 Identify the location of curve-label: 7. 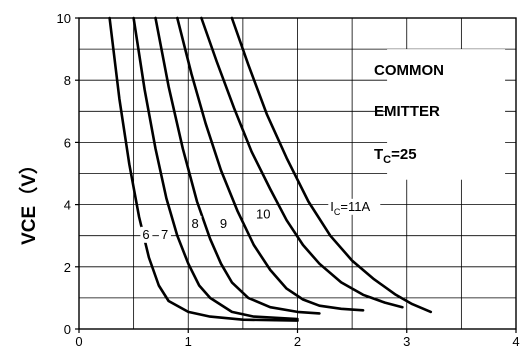
(164, 234).